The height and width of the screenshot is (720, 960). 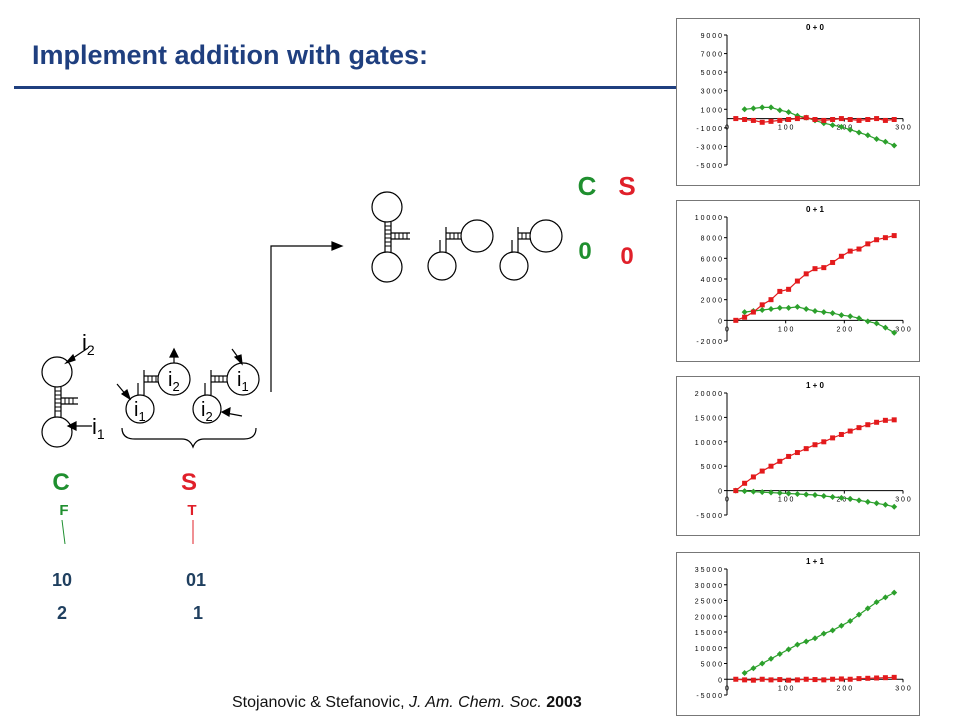 I want to click on carry-binary: 10, so click(x=62, y=580).